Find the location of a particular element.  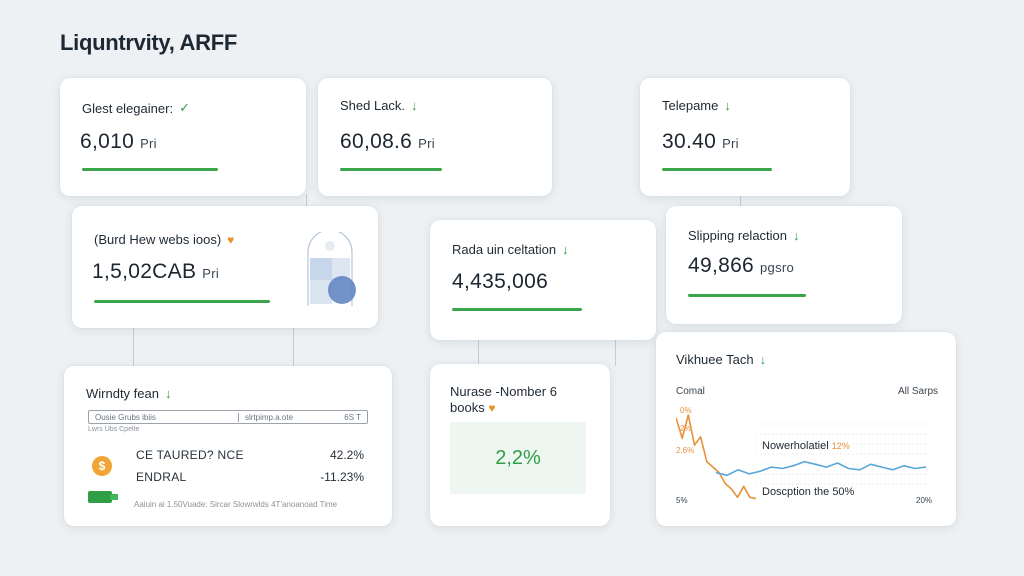

card-value-unit: pgsro is located at coordinates (777, 267).